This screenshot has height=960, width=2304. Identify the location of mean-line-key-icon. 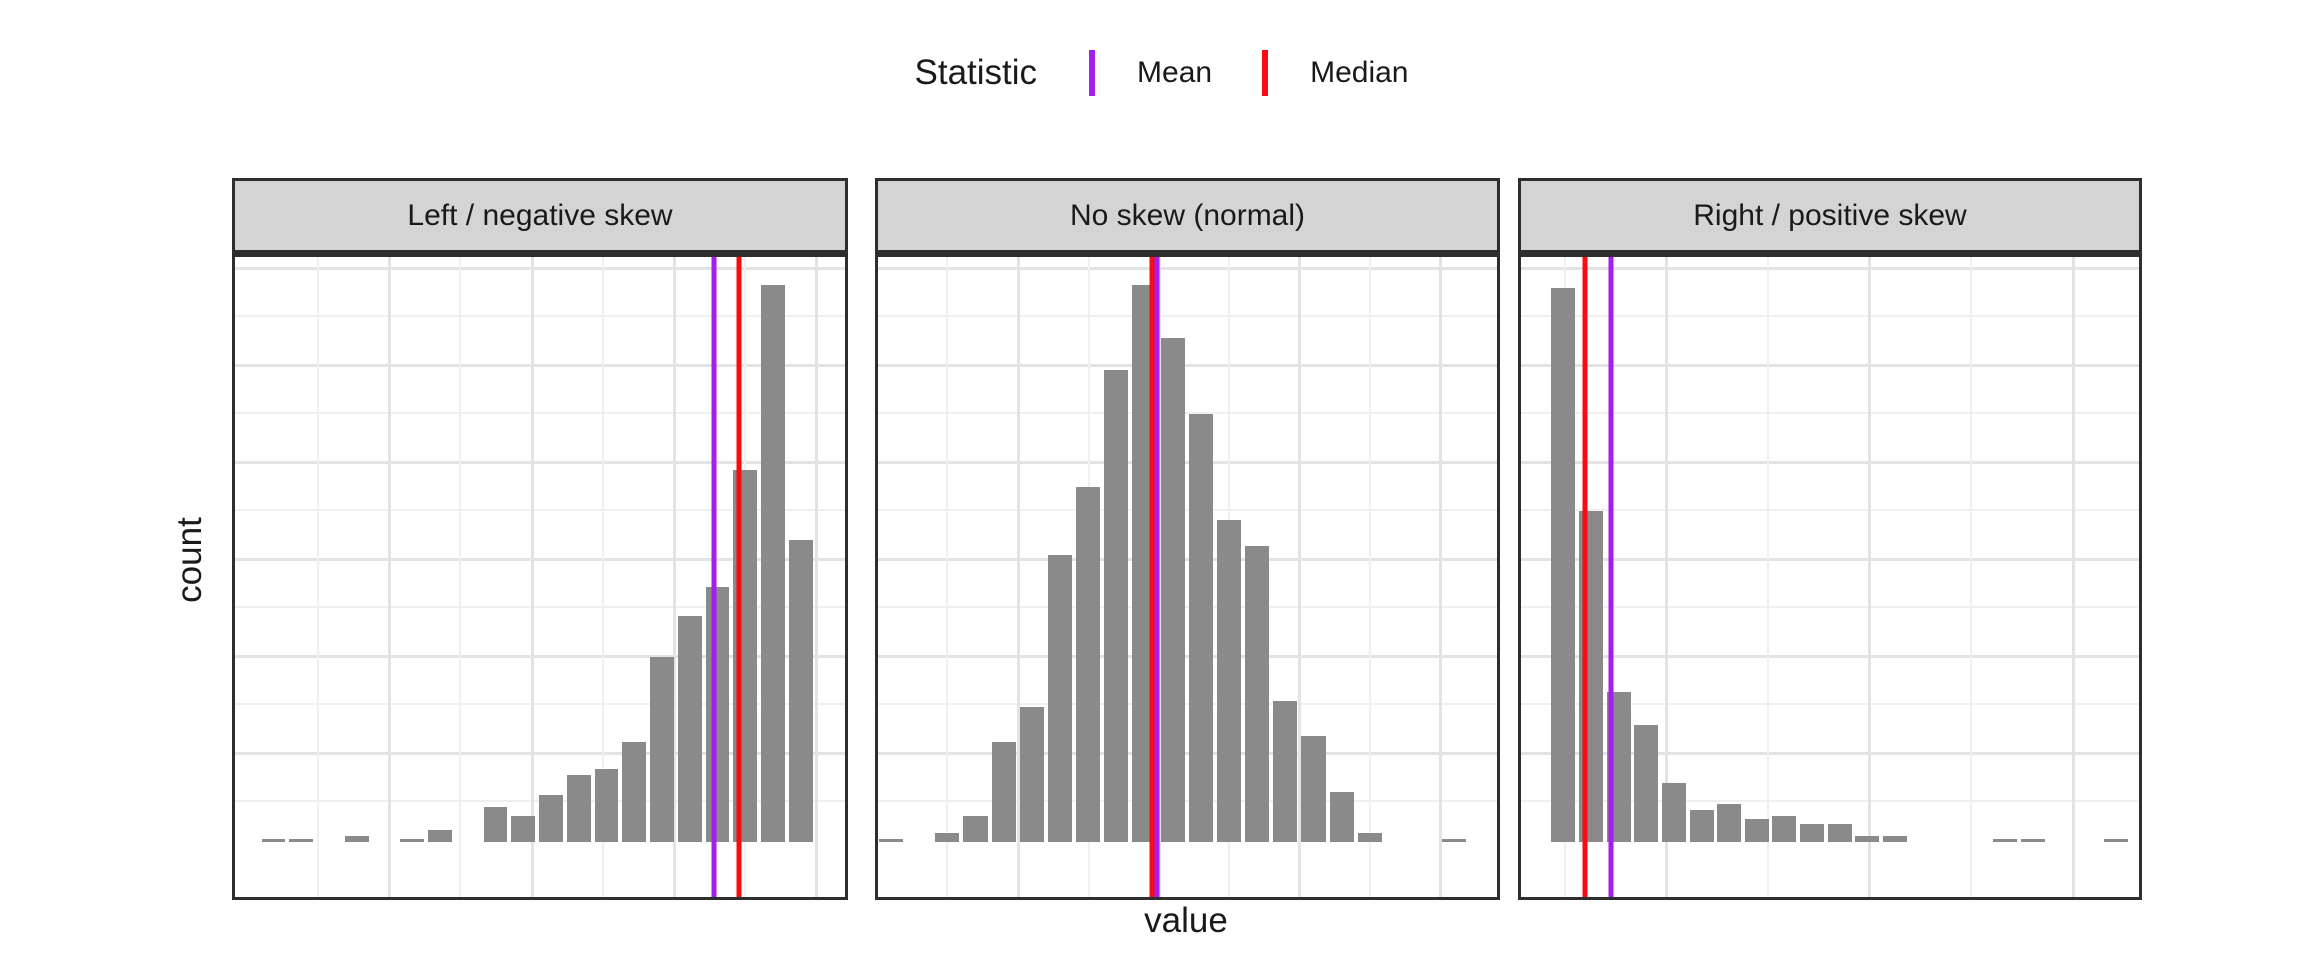
(1092, 73).